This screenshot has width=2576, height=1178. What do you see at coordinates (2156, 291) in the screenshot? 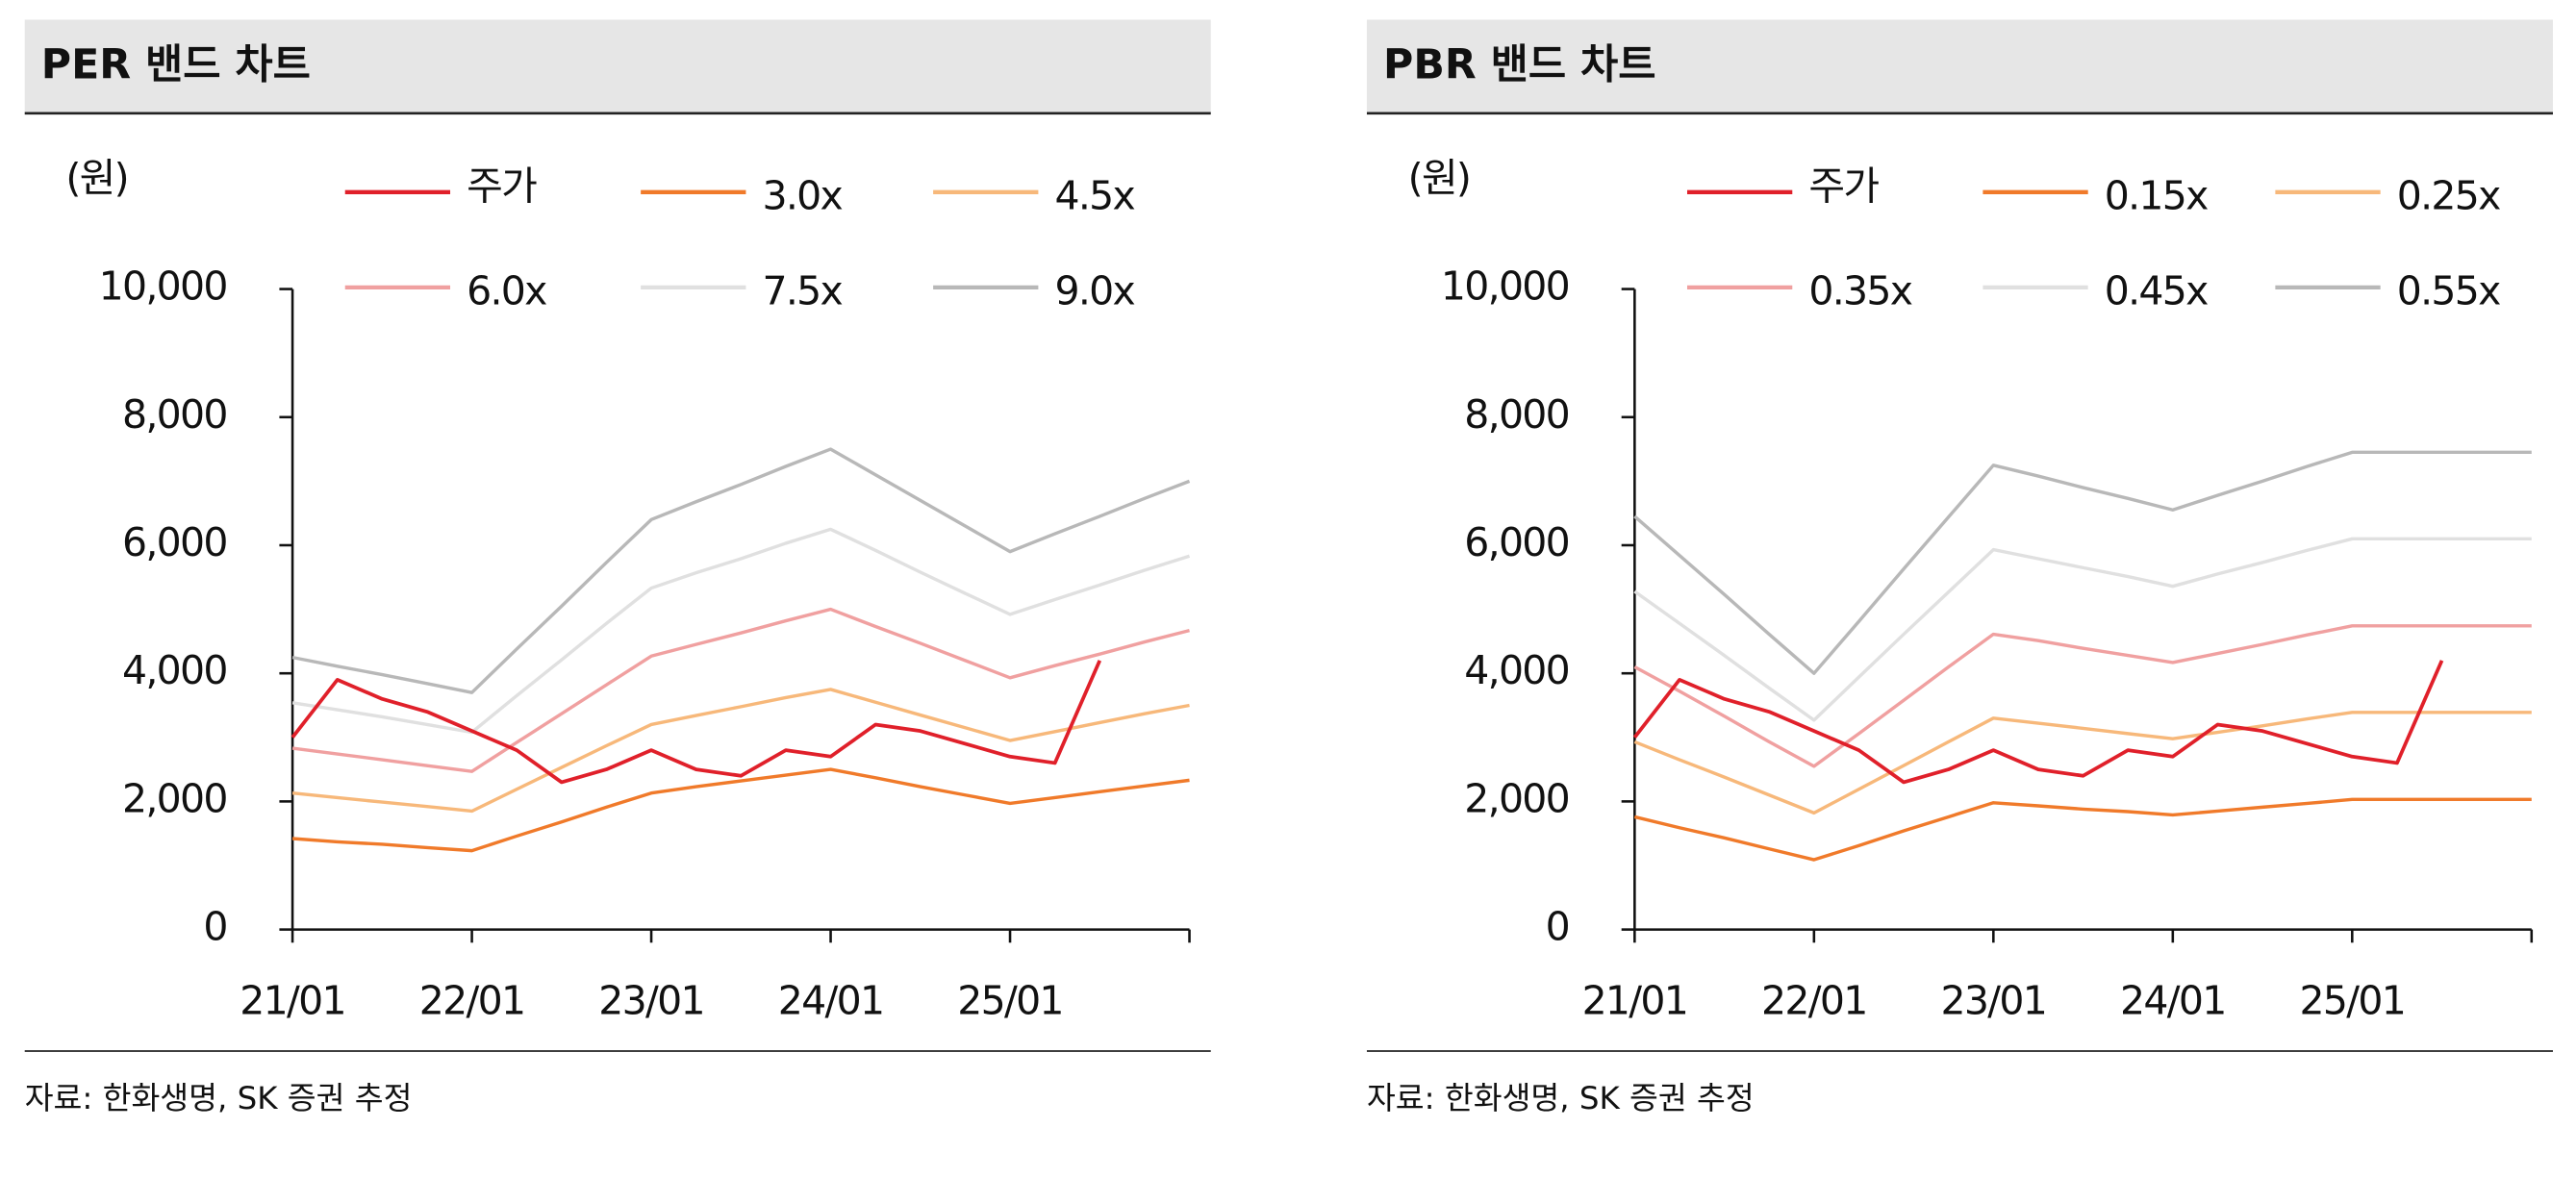
I see `legend-label: 0.45x` at bounding box center [2156, 291].